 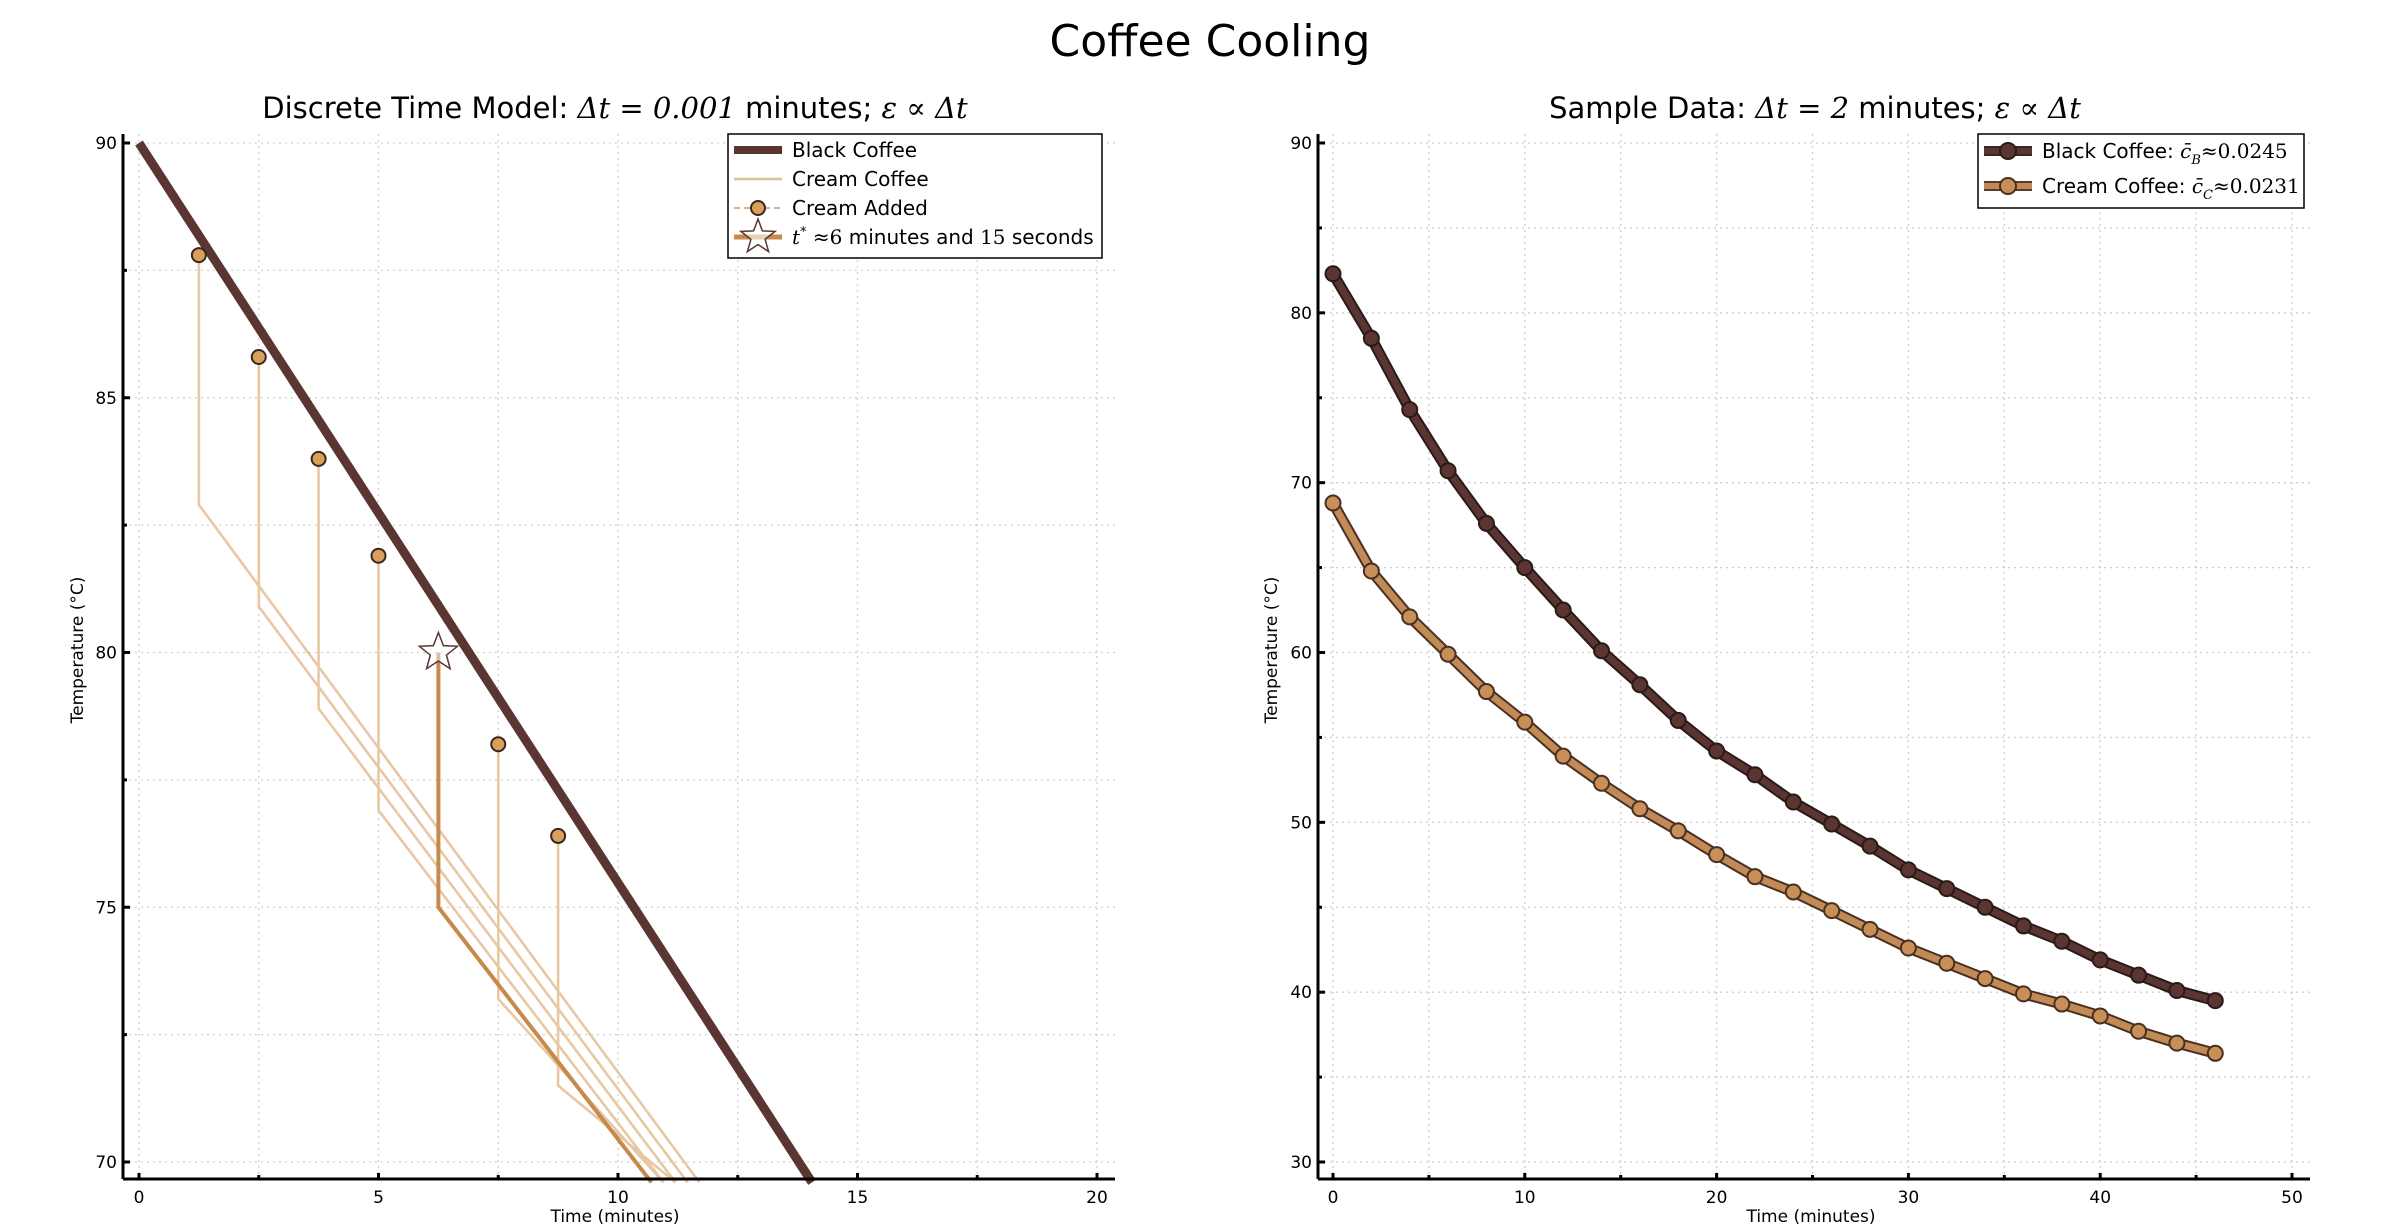 What do you see at coordinates (2165, 153) in the screenshot?
I see `legend-black-series-label: Black Coffee: c̄B≈0.0245` at bounding box center [2165, 153].